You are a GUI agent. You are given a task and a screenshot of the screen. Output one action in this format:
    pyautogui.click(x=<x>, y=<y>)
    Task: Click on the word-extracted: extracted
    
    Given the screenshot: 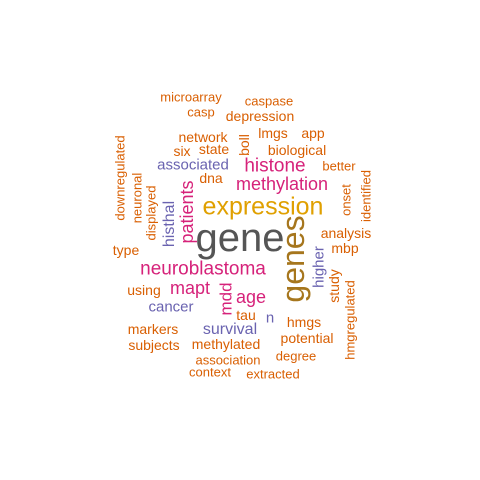 What is the action you would take?
    pyautogui.click(x=273, y=374)
    